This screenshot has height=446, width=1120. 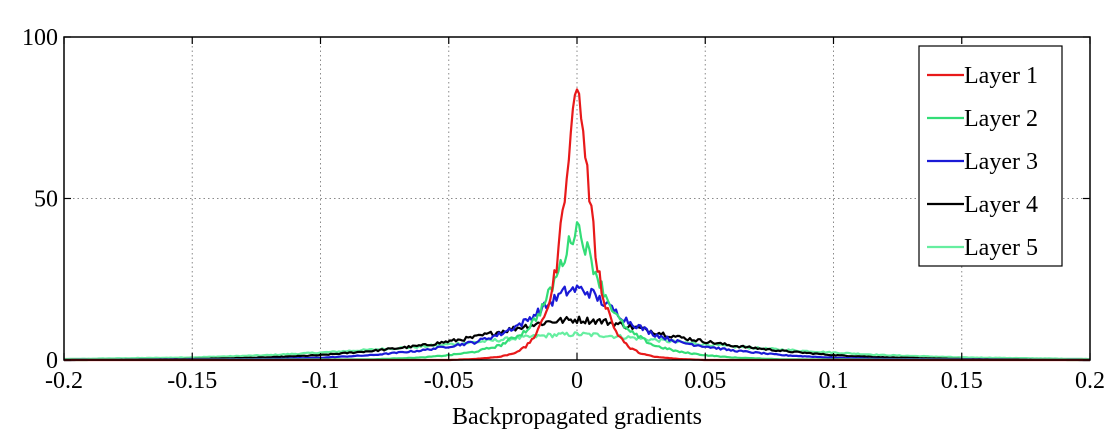 What do you see at coordinates (577, 381) in the screenshot?
I see `x-tick-label-4: 0` at bounding box center [577, 381].